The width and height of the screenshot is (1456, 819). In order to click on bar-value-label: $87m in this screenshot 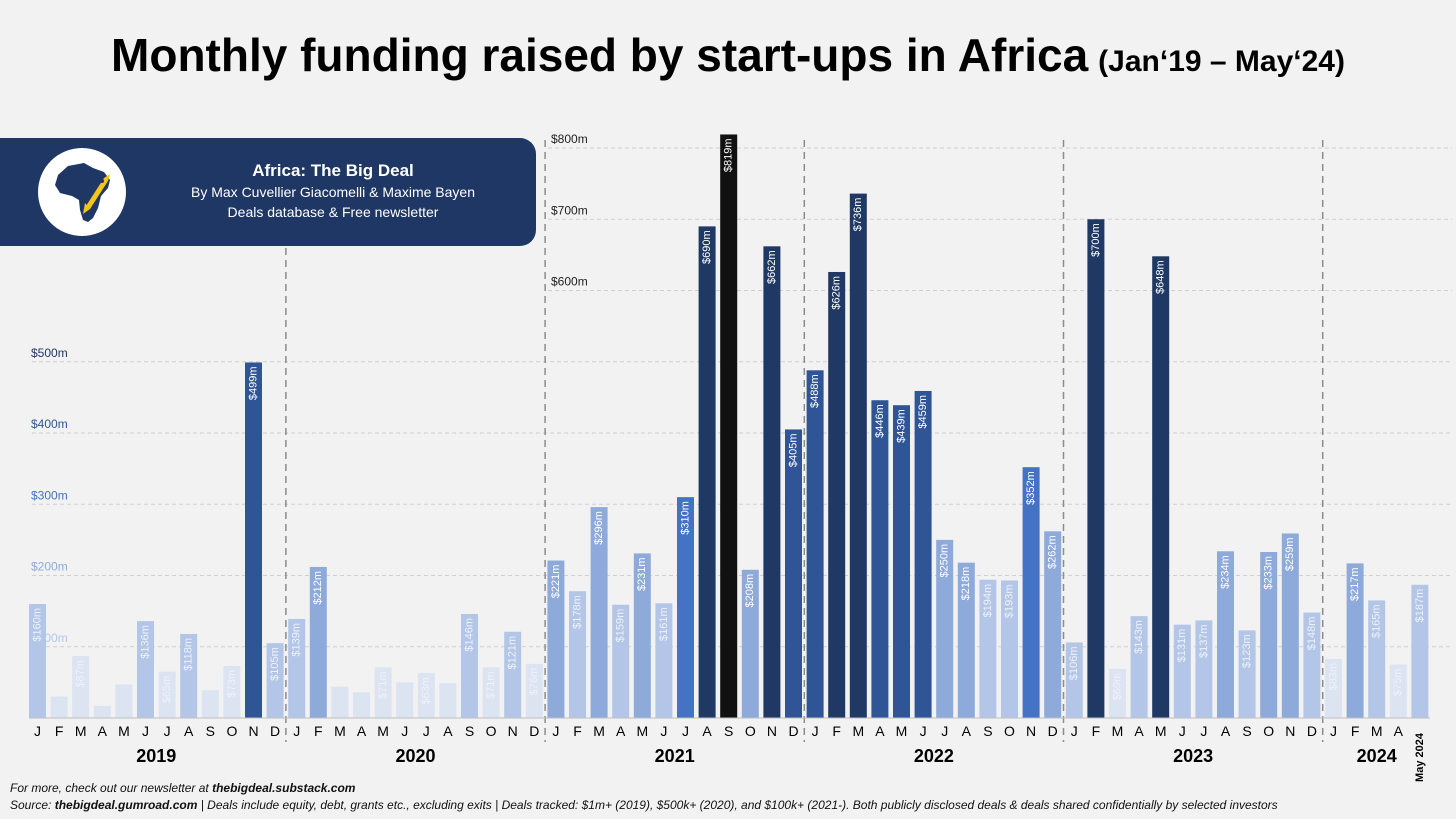, I will do `click(81, 674)`.